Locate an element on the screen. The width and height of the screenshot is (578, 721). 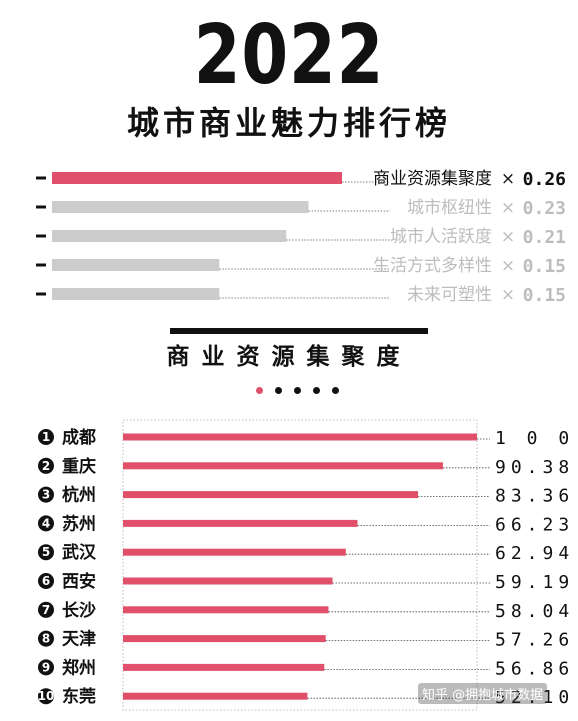
data-value-label: 52.10 is located at coordinates (534, 697).